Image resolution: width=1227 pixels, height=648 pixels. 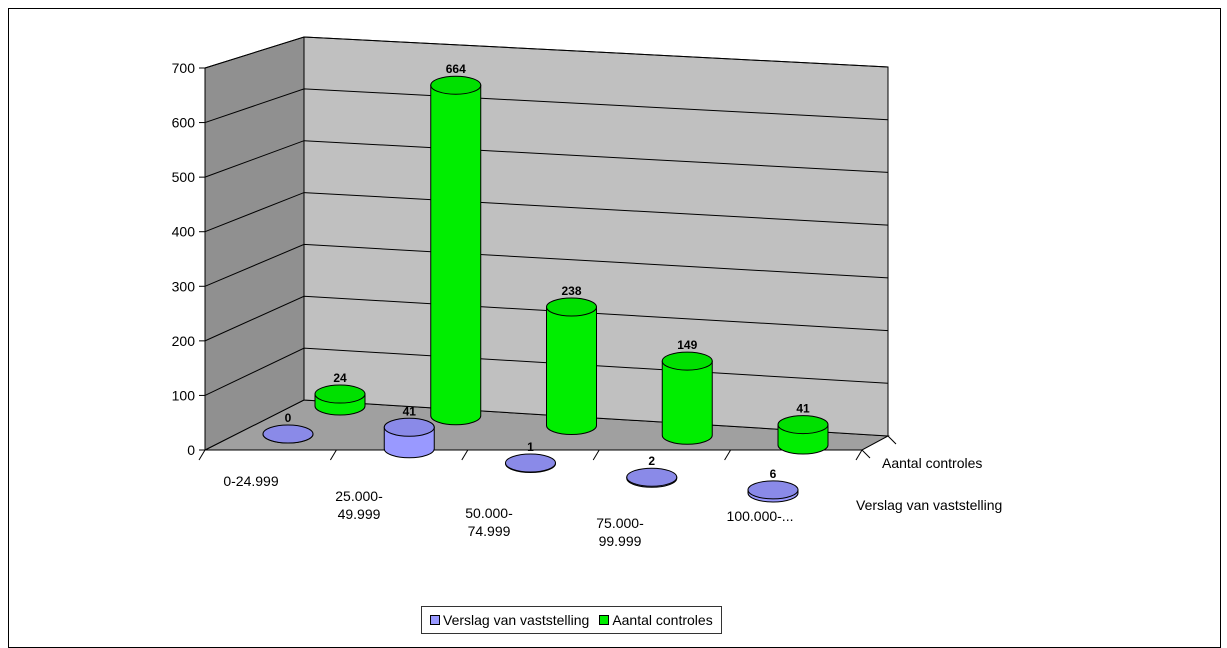 I want to click on x-tick-label: 75.000-99.999, so click(x=620, y=532).